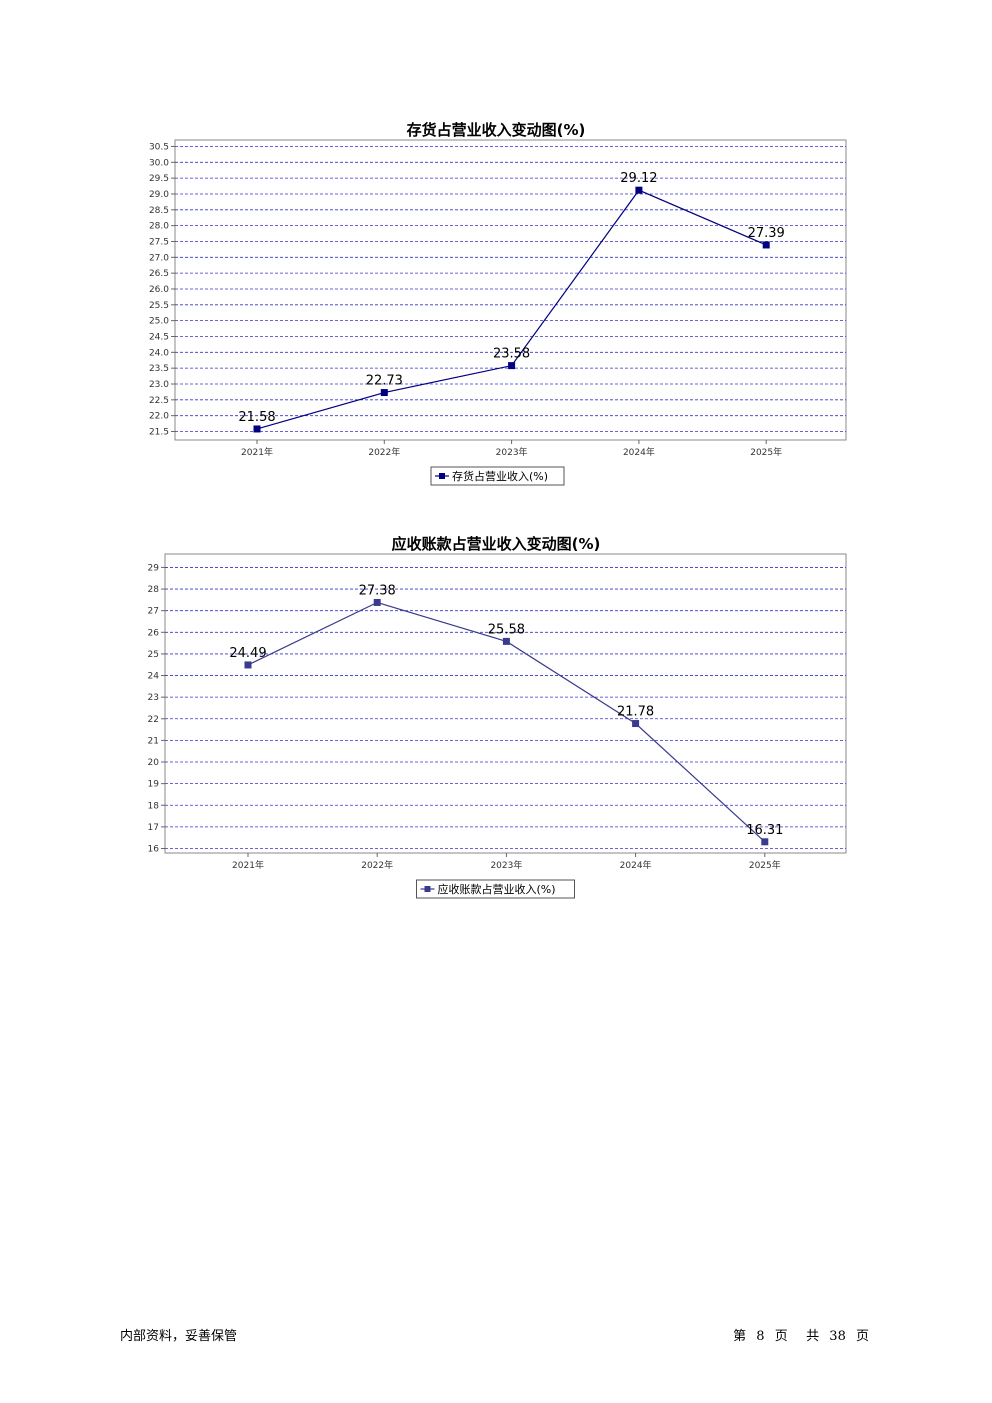  Describe the element at coordinates (154, 568) in the screenshot. I see `y-tick-label: 29` at that location.